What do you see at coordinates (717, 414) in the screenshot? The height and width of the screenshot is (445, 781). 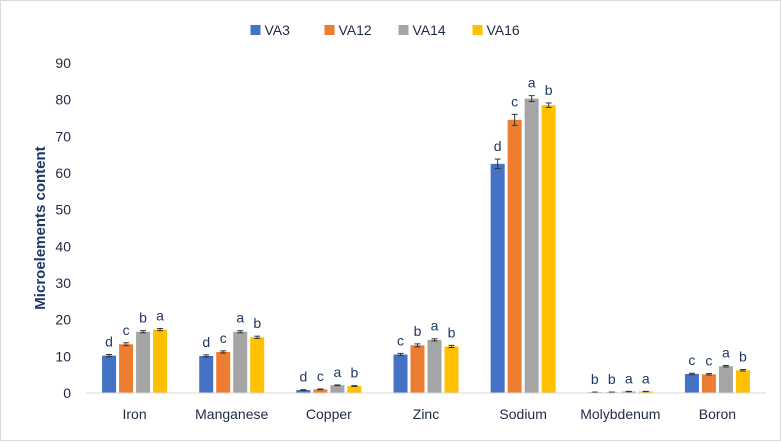 I see `x-category-label: Boron` at bounding box center [717, 414].